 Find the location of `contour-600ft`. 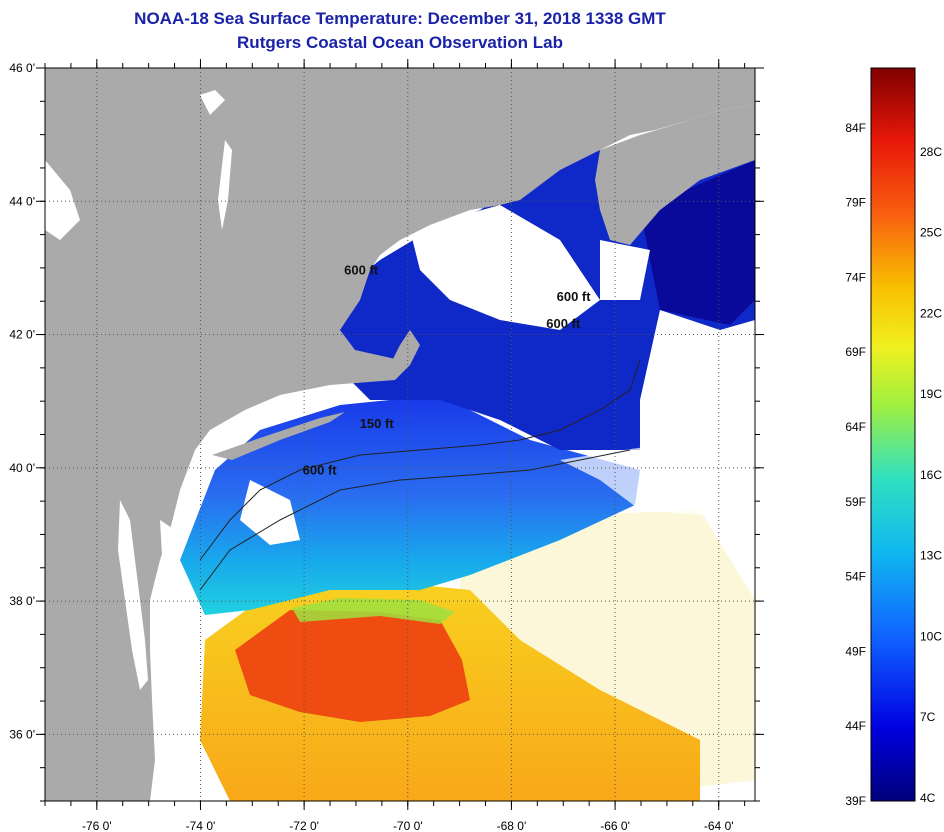

contour-600ft is located at coordinates (420, 460).